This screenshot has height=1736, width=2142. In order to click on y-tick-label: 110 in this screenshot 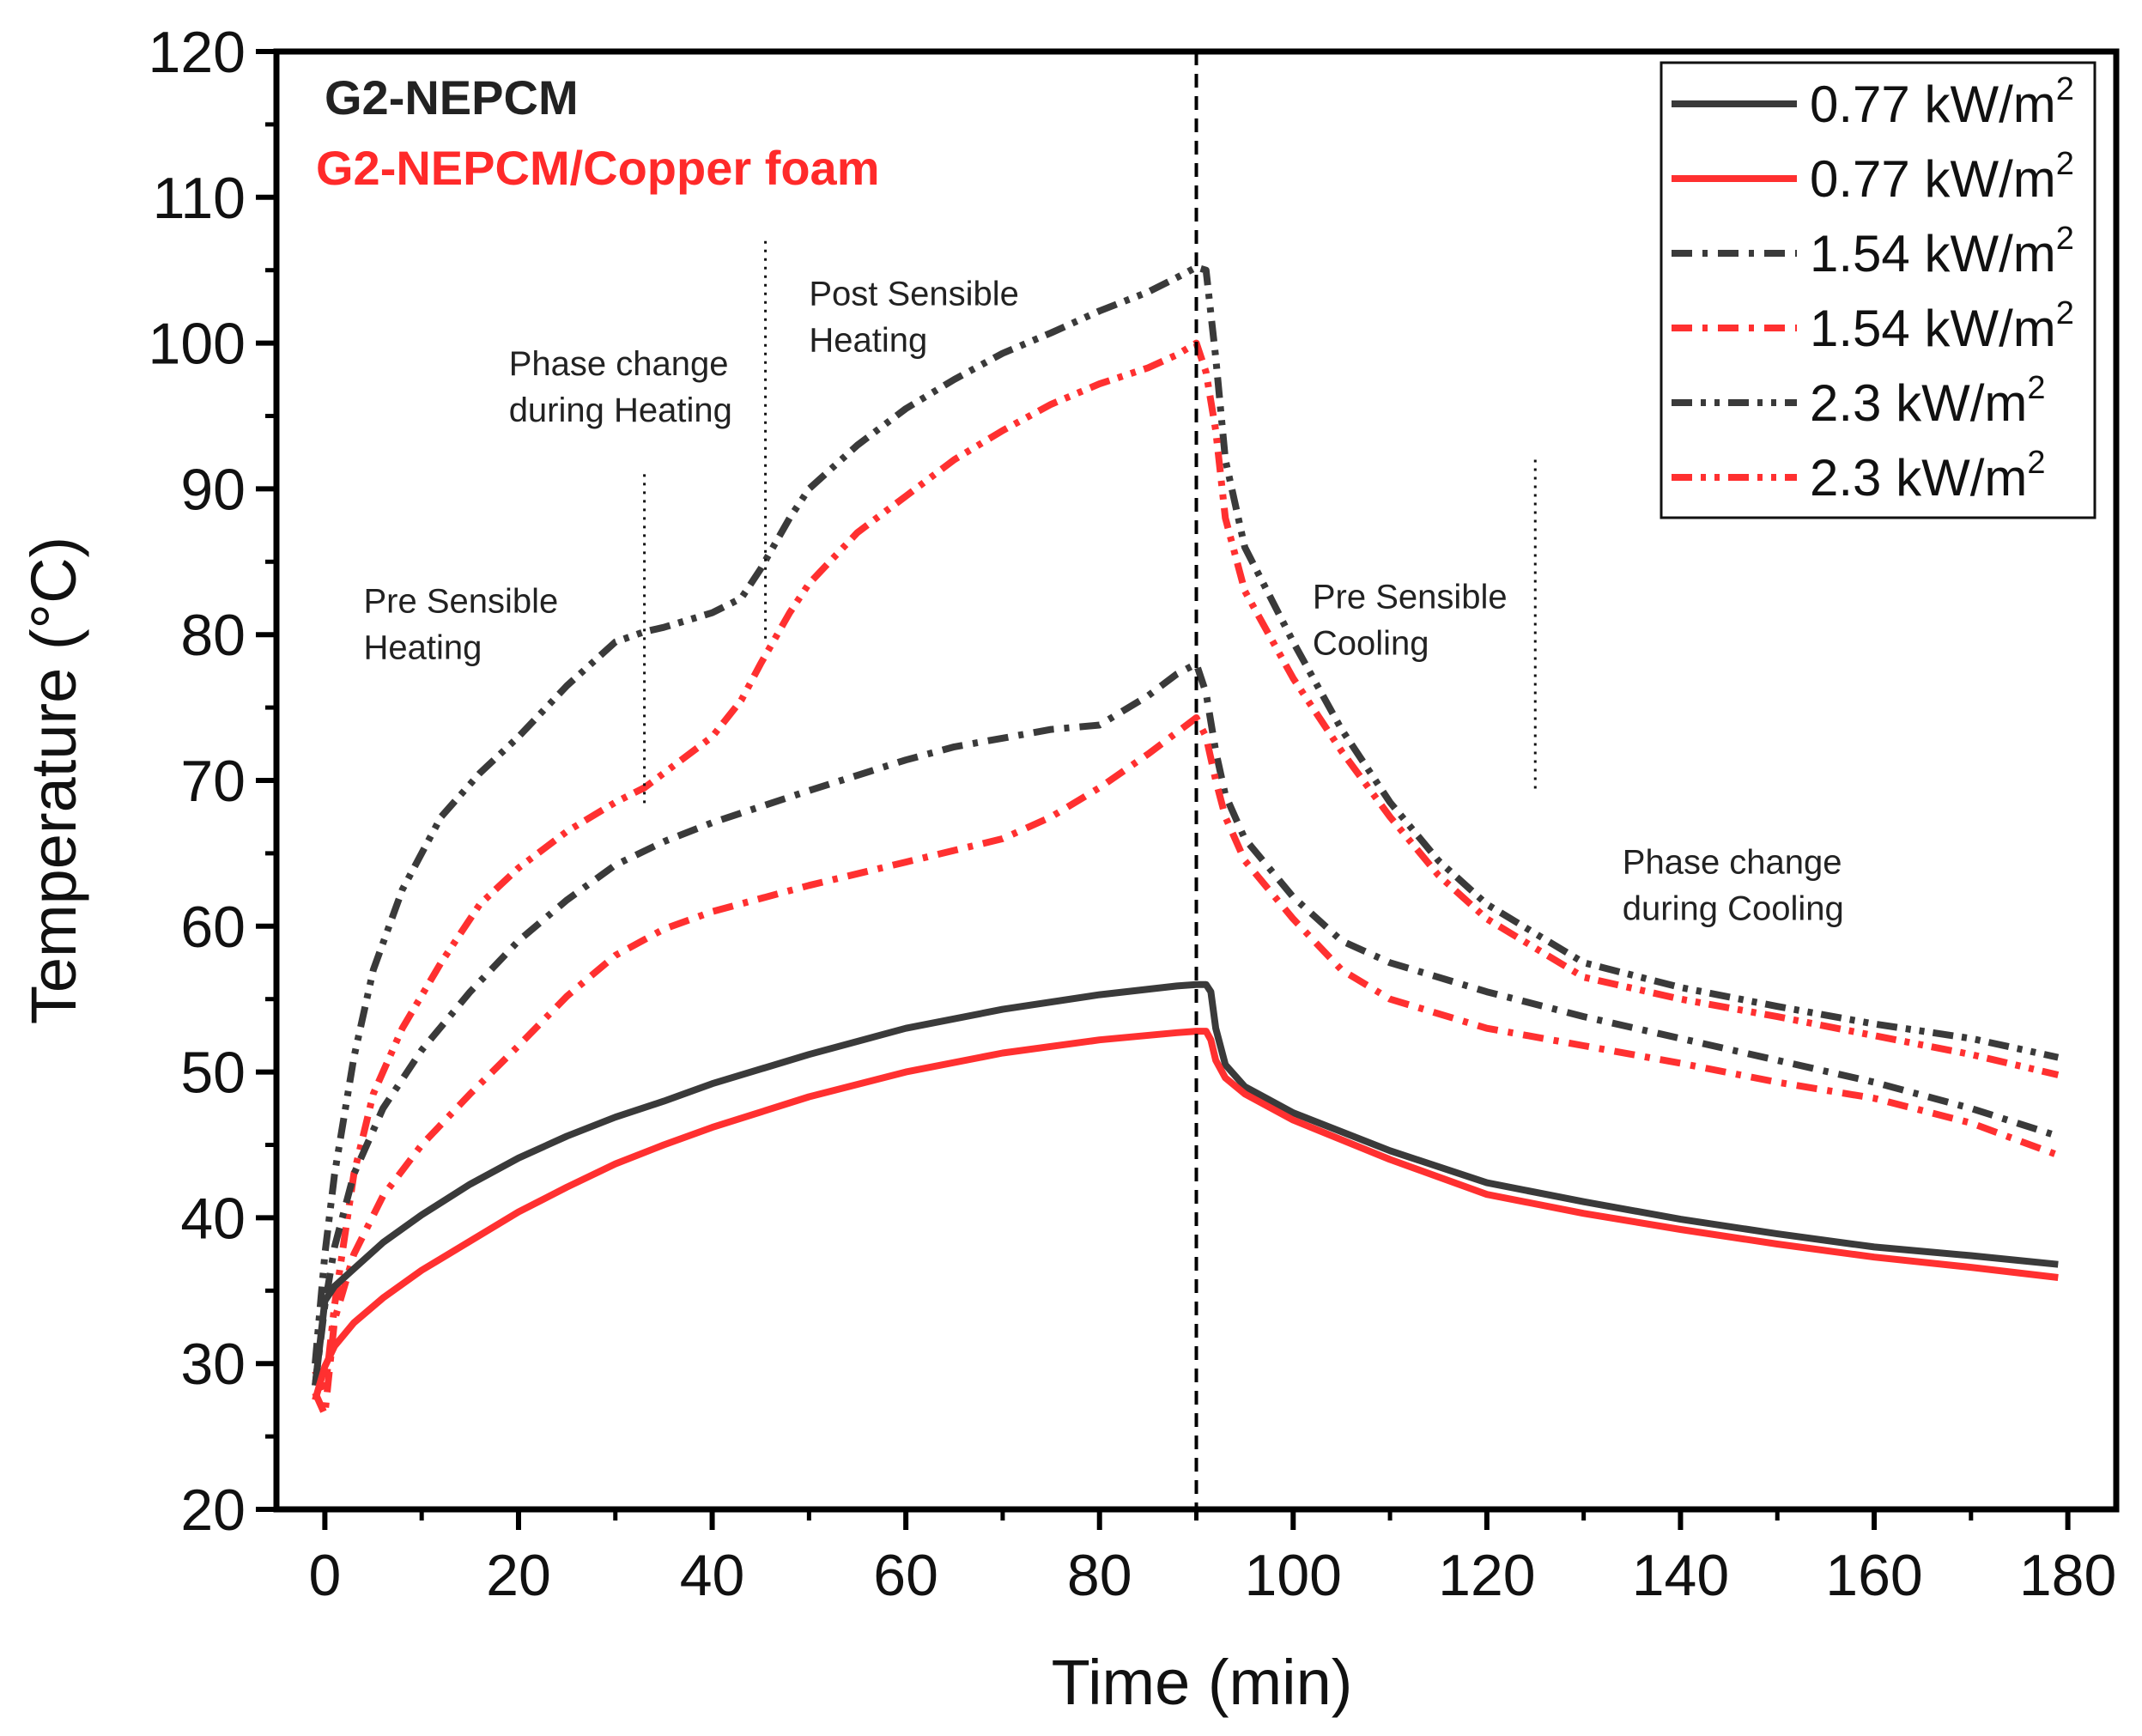, I will do `click(200, 198)`.